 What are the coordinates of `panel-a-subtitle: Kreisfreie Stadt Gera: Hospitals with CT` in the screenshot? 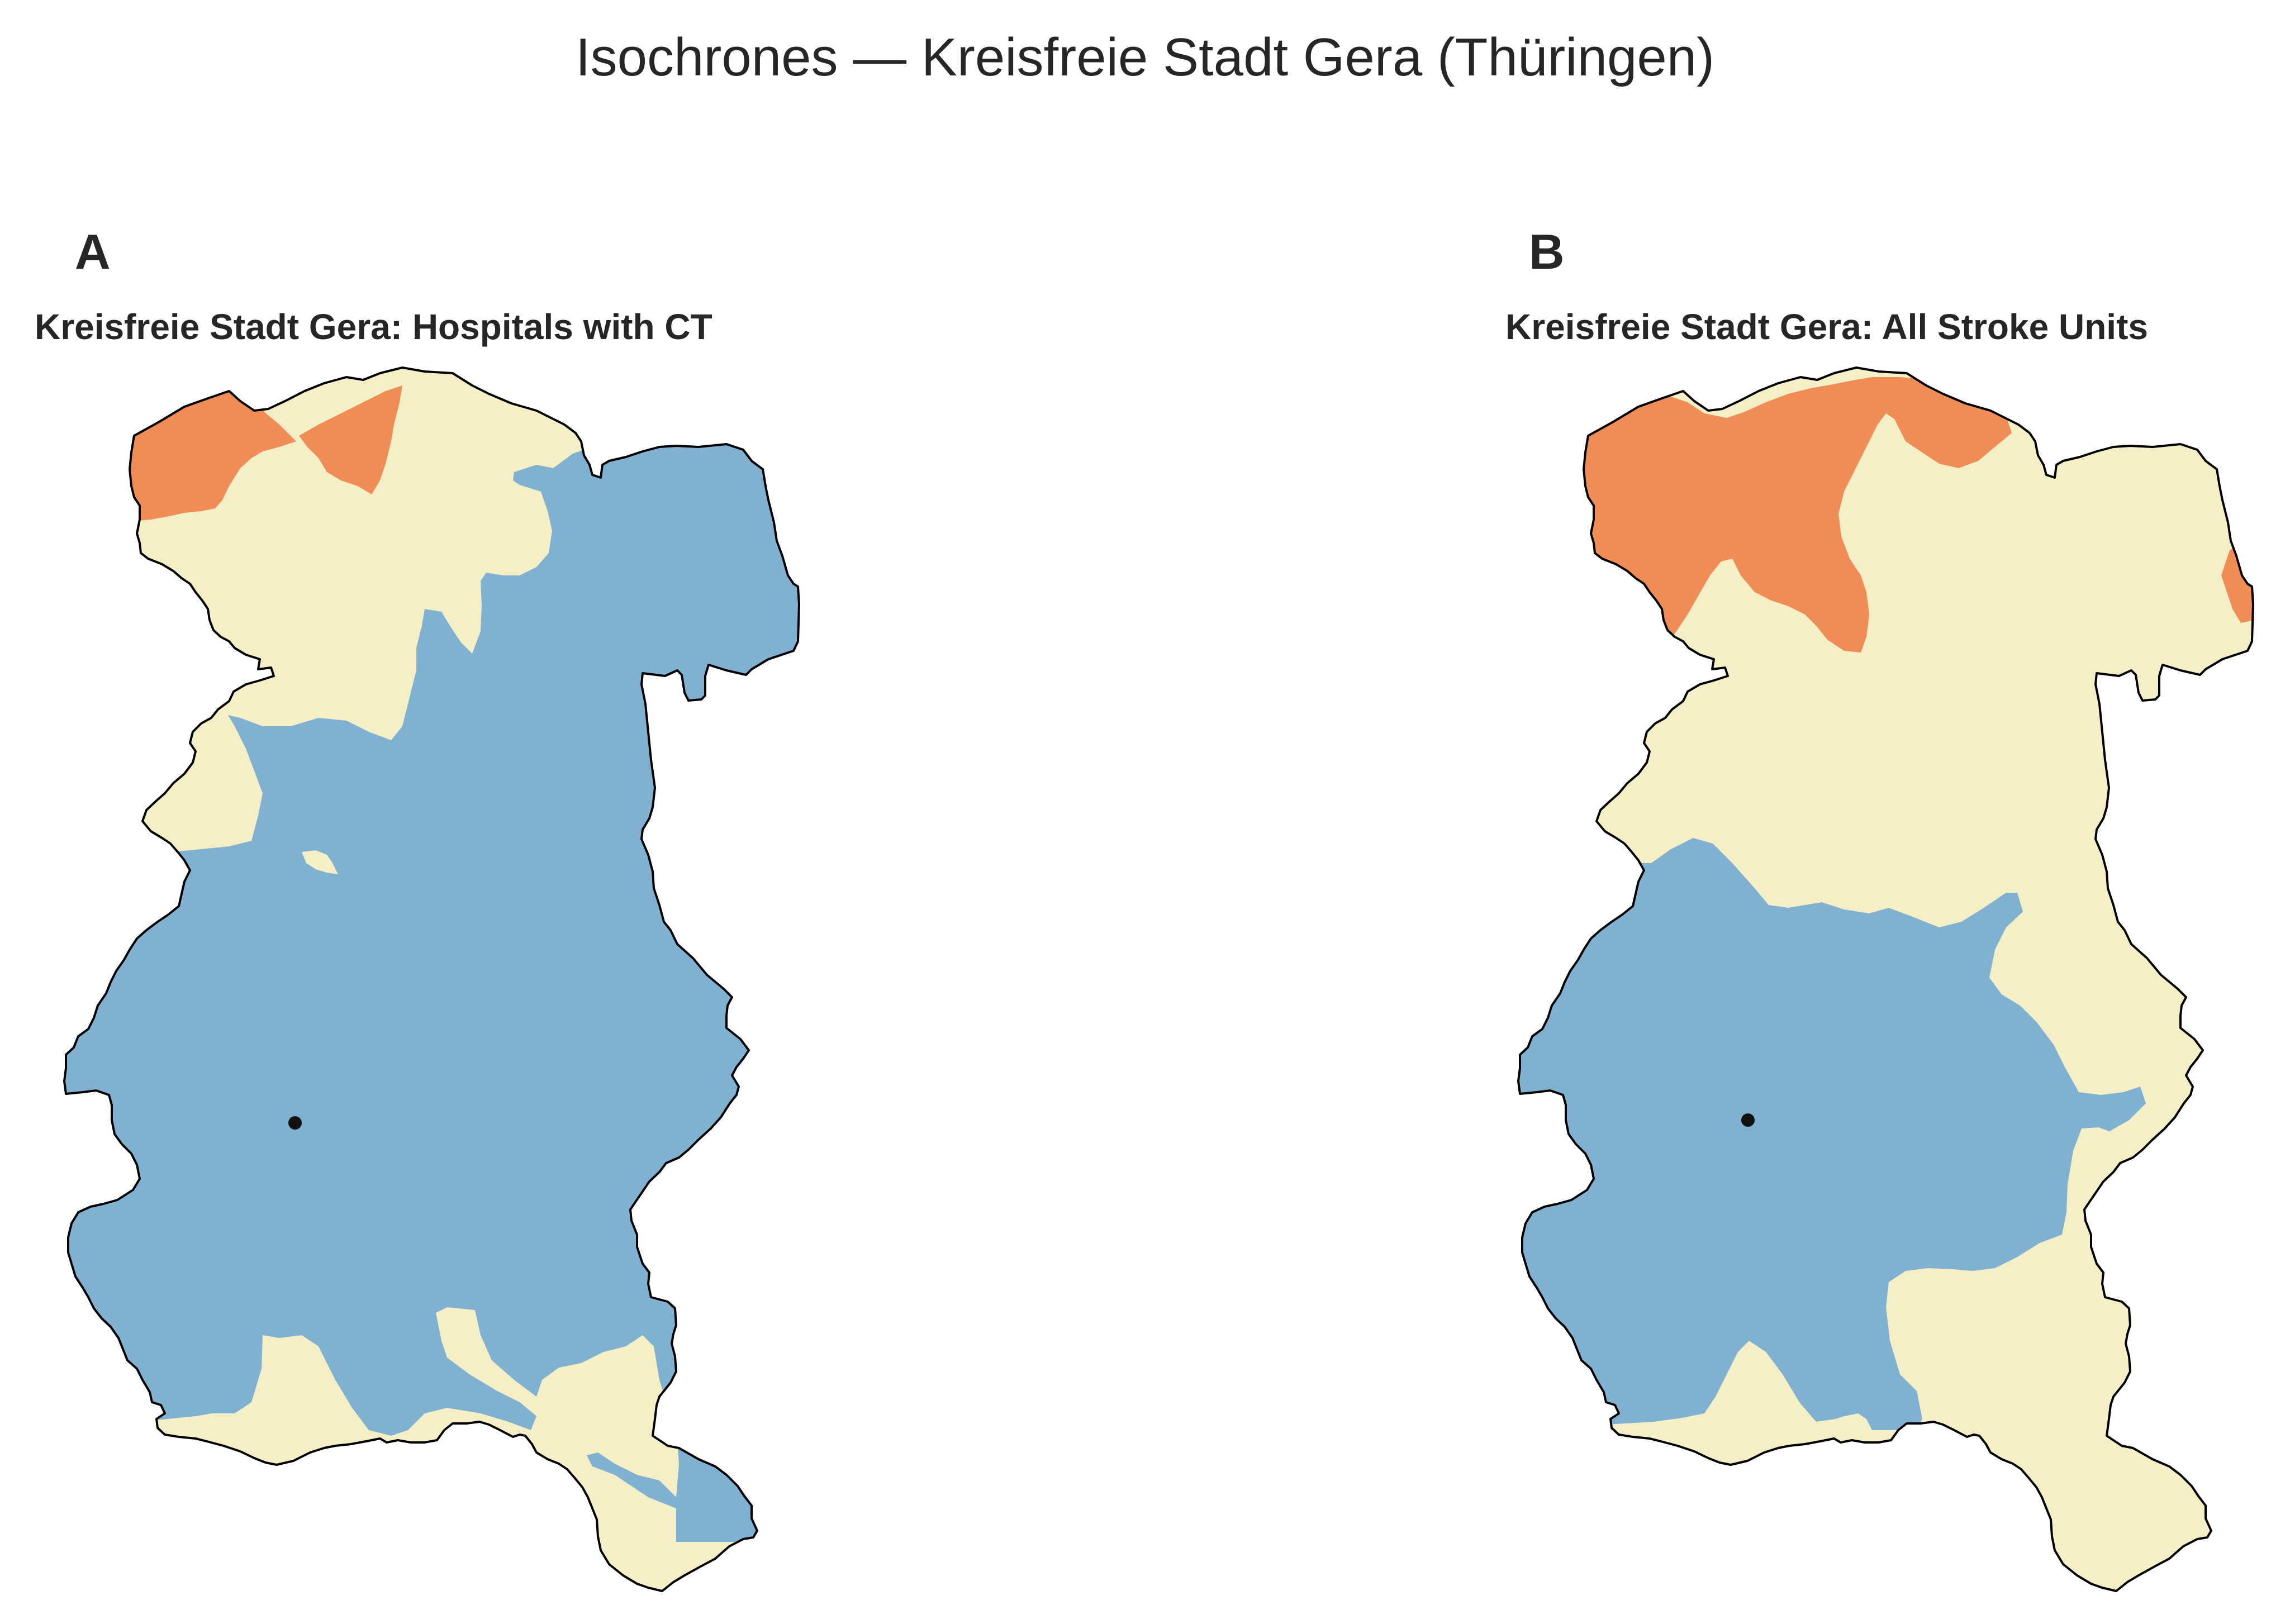 It's located at (373, 327).